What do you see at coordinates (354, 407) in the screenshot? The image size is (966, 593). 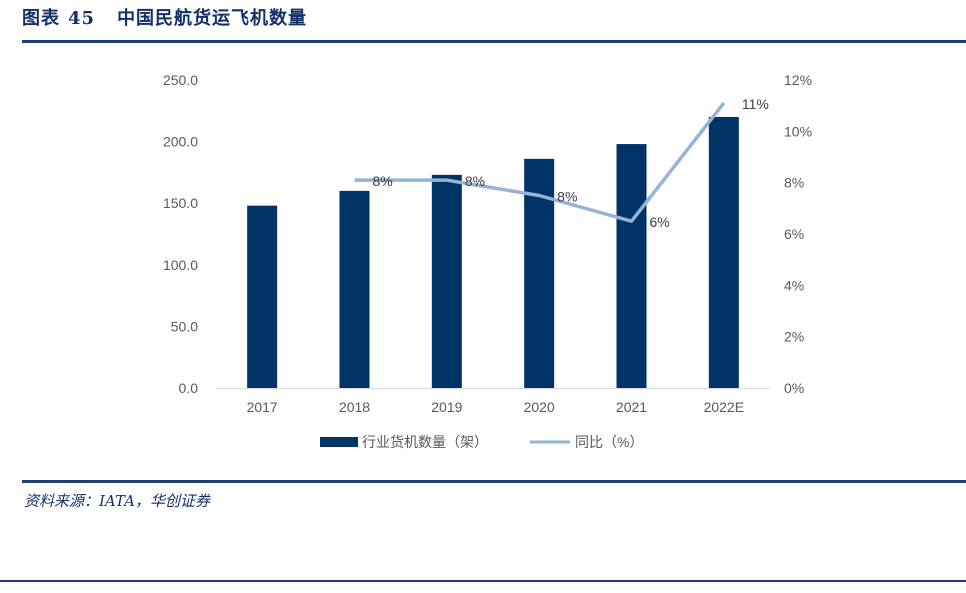 I see `x-tick-label: 2018` at bounding box center [354, 407].